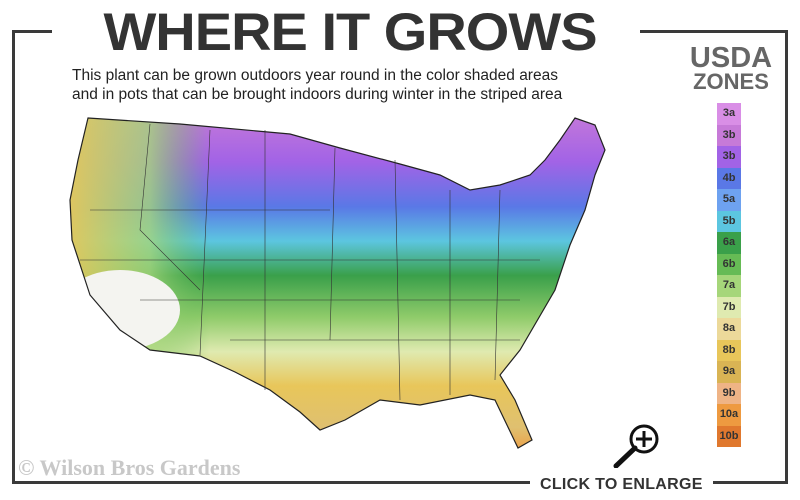 This screenshot has width=800, height=500. Describe the element at coordinates (714, 31) in the screenshot. I see `frame-top-right` at that location.